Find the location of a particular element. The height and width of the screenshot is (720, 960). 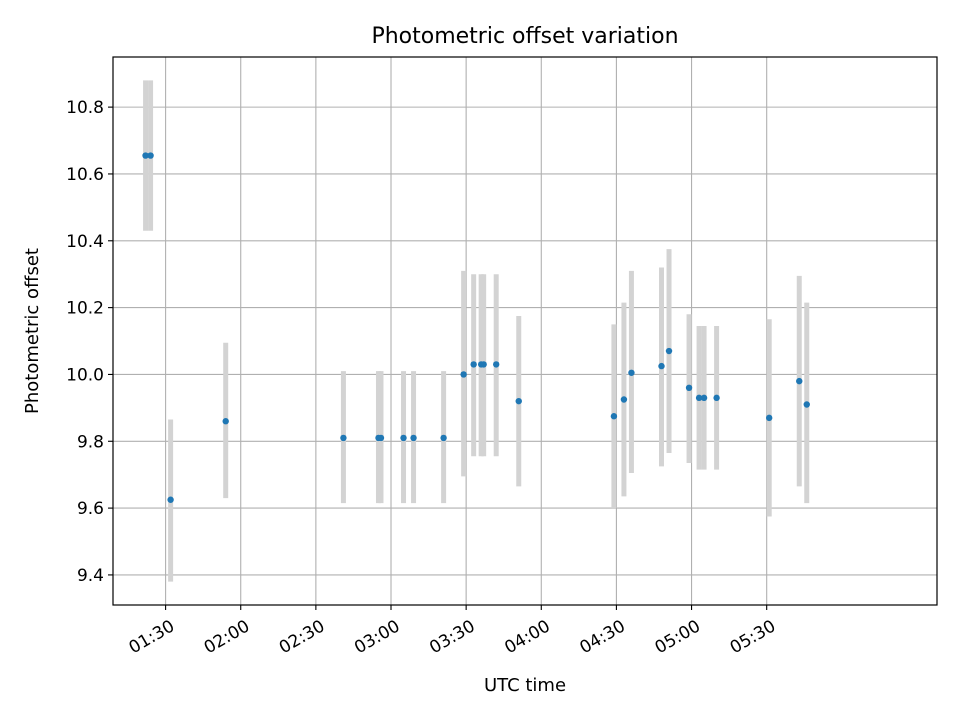

y-tick-label: 9.8 is located at coordinates (90, 442).